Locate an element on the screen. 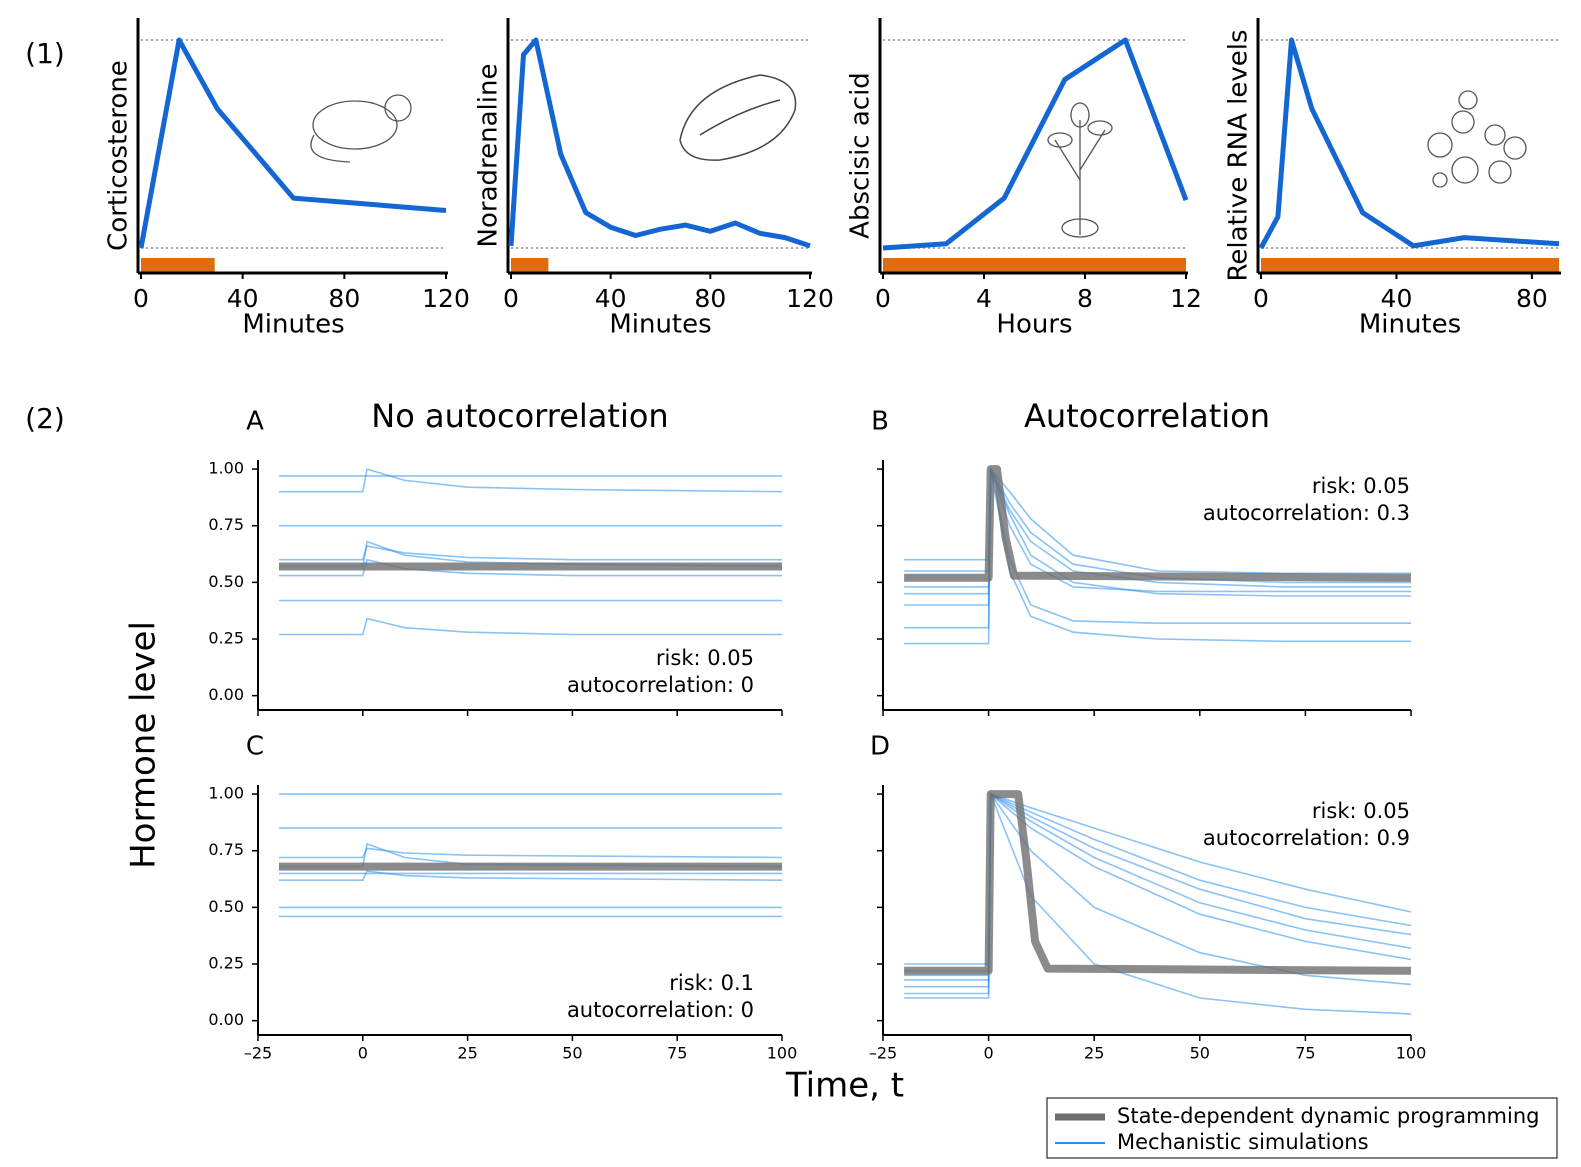 This screenshot has width=1581, height=1167. x-tick-label: 12 is located at coordinates (1186, 298).